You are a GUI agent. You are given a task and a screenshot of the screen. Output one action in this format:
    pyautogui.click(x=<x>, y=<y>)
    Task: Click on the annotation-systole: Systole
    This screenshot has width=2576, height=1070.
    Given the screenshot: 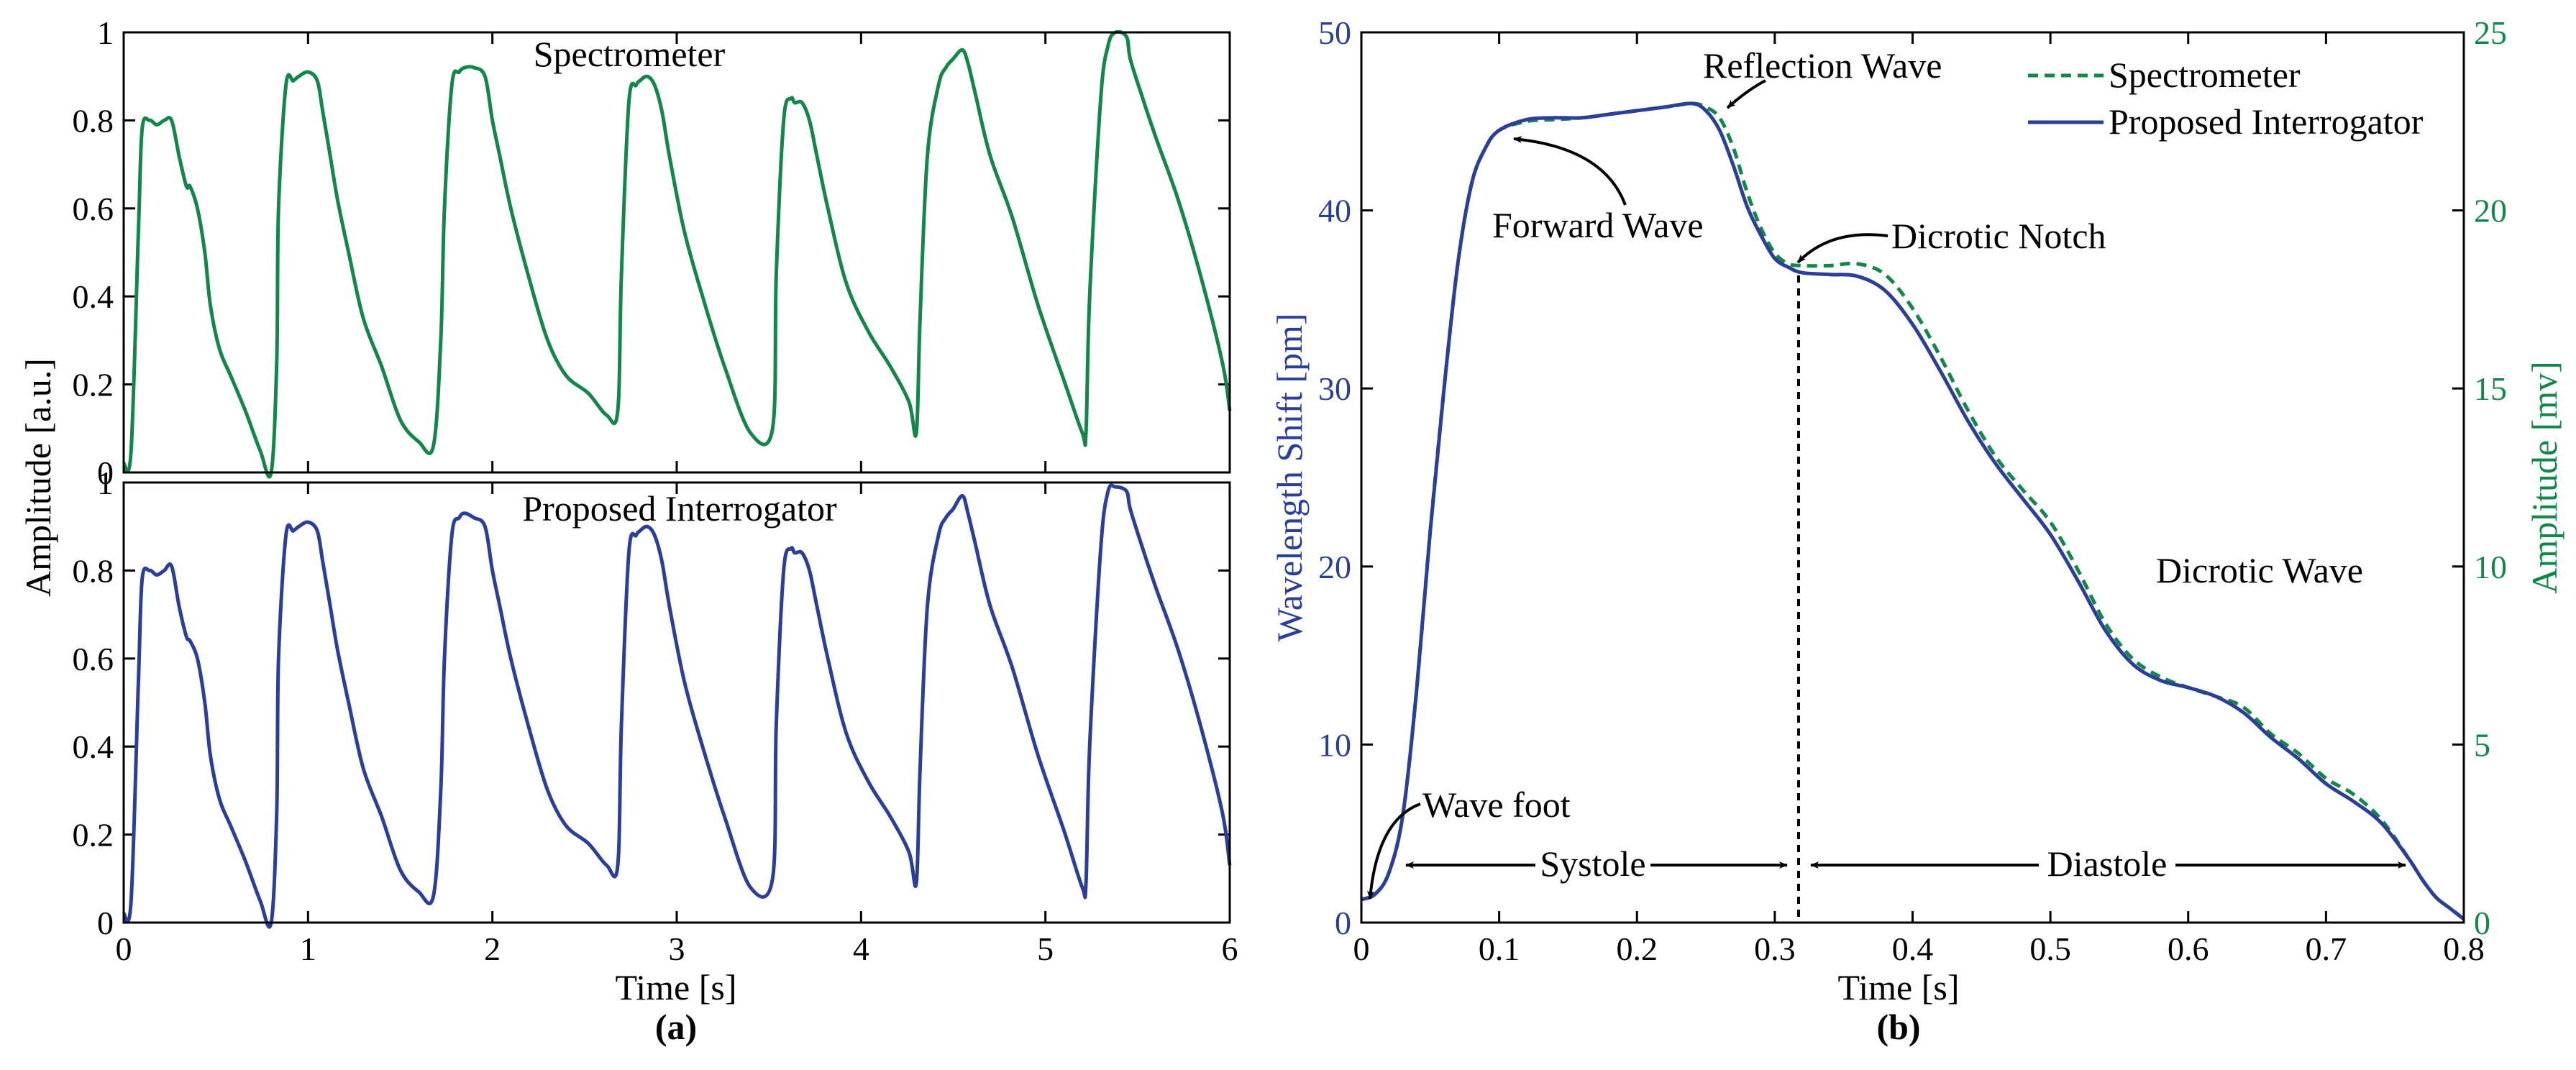 What is the action you would take?
    pyautogui.click(x=1592, y=863)
    